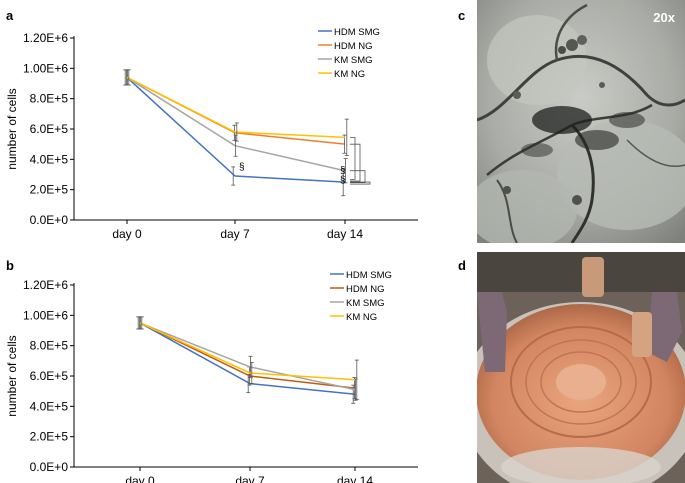  Describe the element at coordinates (10, 265) in the screenshot. I see `panel-letter-b: b` at that location.